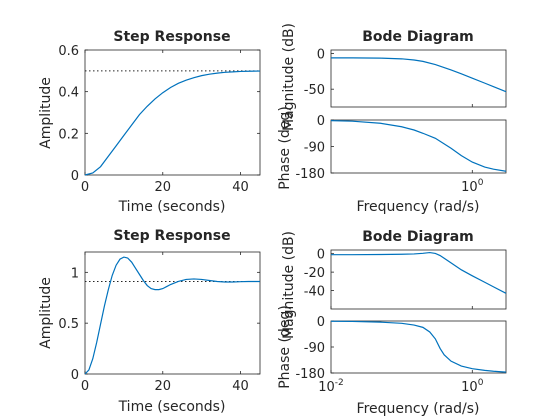 The image size is (560, 420). What do you see at coordinates (172, 407) in the screenshot?
I see `step-response-xlabel-bottom: Time (seconds)` at bounding box center [172, 407].